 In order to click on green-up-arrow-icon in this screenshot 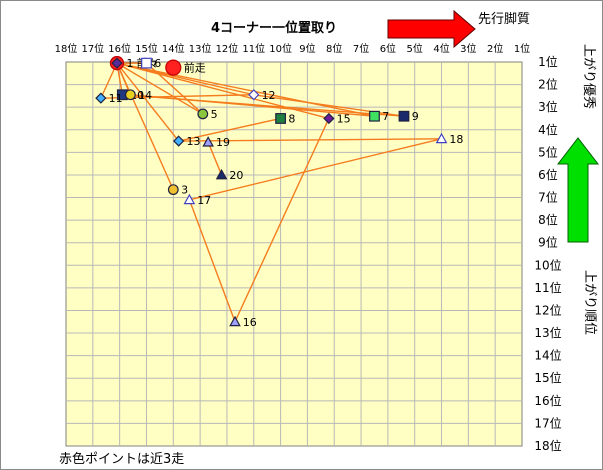, I will do `click(578, 190)`.